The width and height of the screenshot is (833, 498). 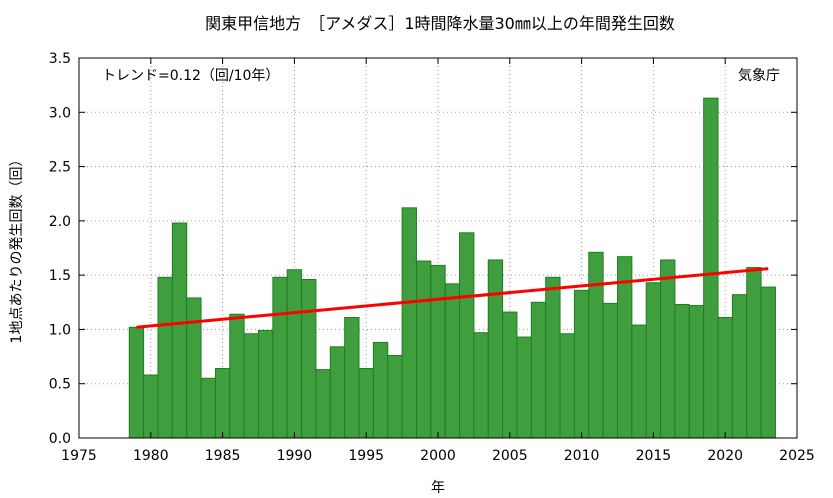 What do you see at coordinates (60, 222) in the screenshot?
I see `y-tick-label: 2.0` at bounding box center [60, 222].